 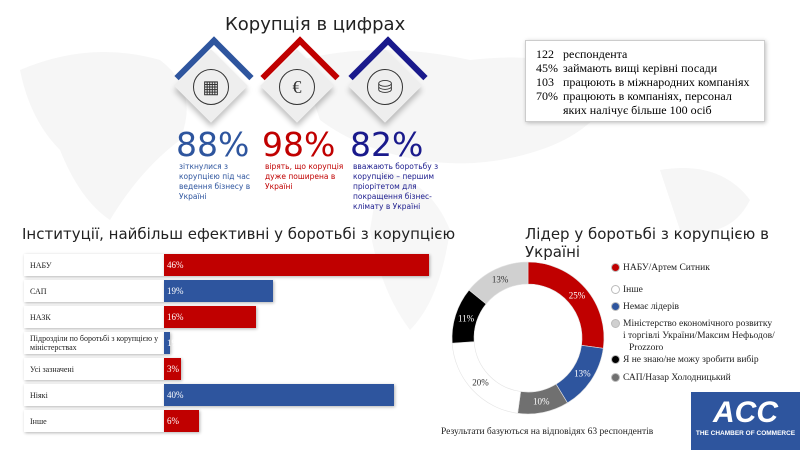 What do you see at coordinates (181, 421) in the screenshot?
I see `bar: 6%` at bounding box center [181, 421].